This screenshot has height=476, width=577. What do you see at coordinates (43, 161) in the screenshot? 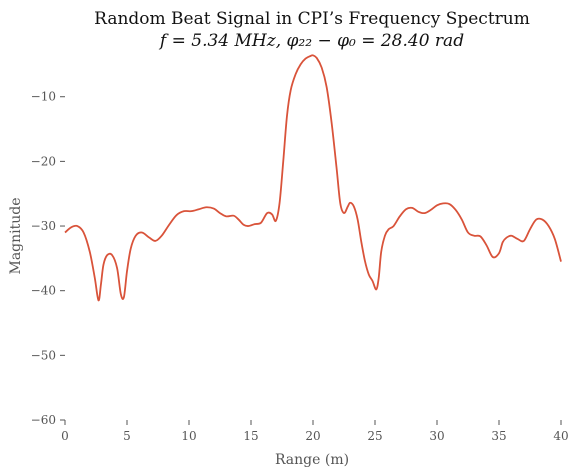
I see `y-tick-label: −20` at bounding box center [43, 161].